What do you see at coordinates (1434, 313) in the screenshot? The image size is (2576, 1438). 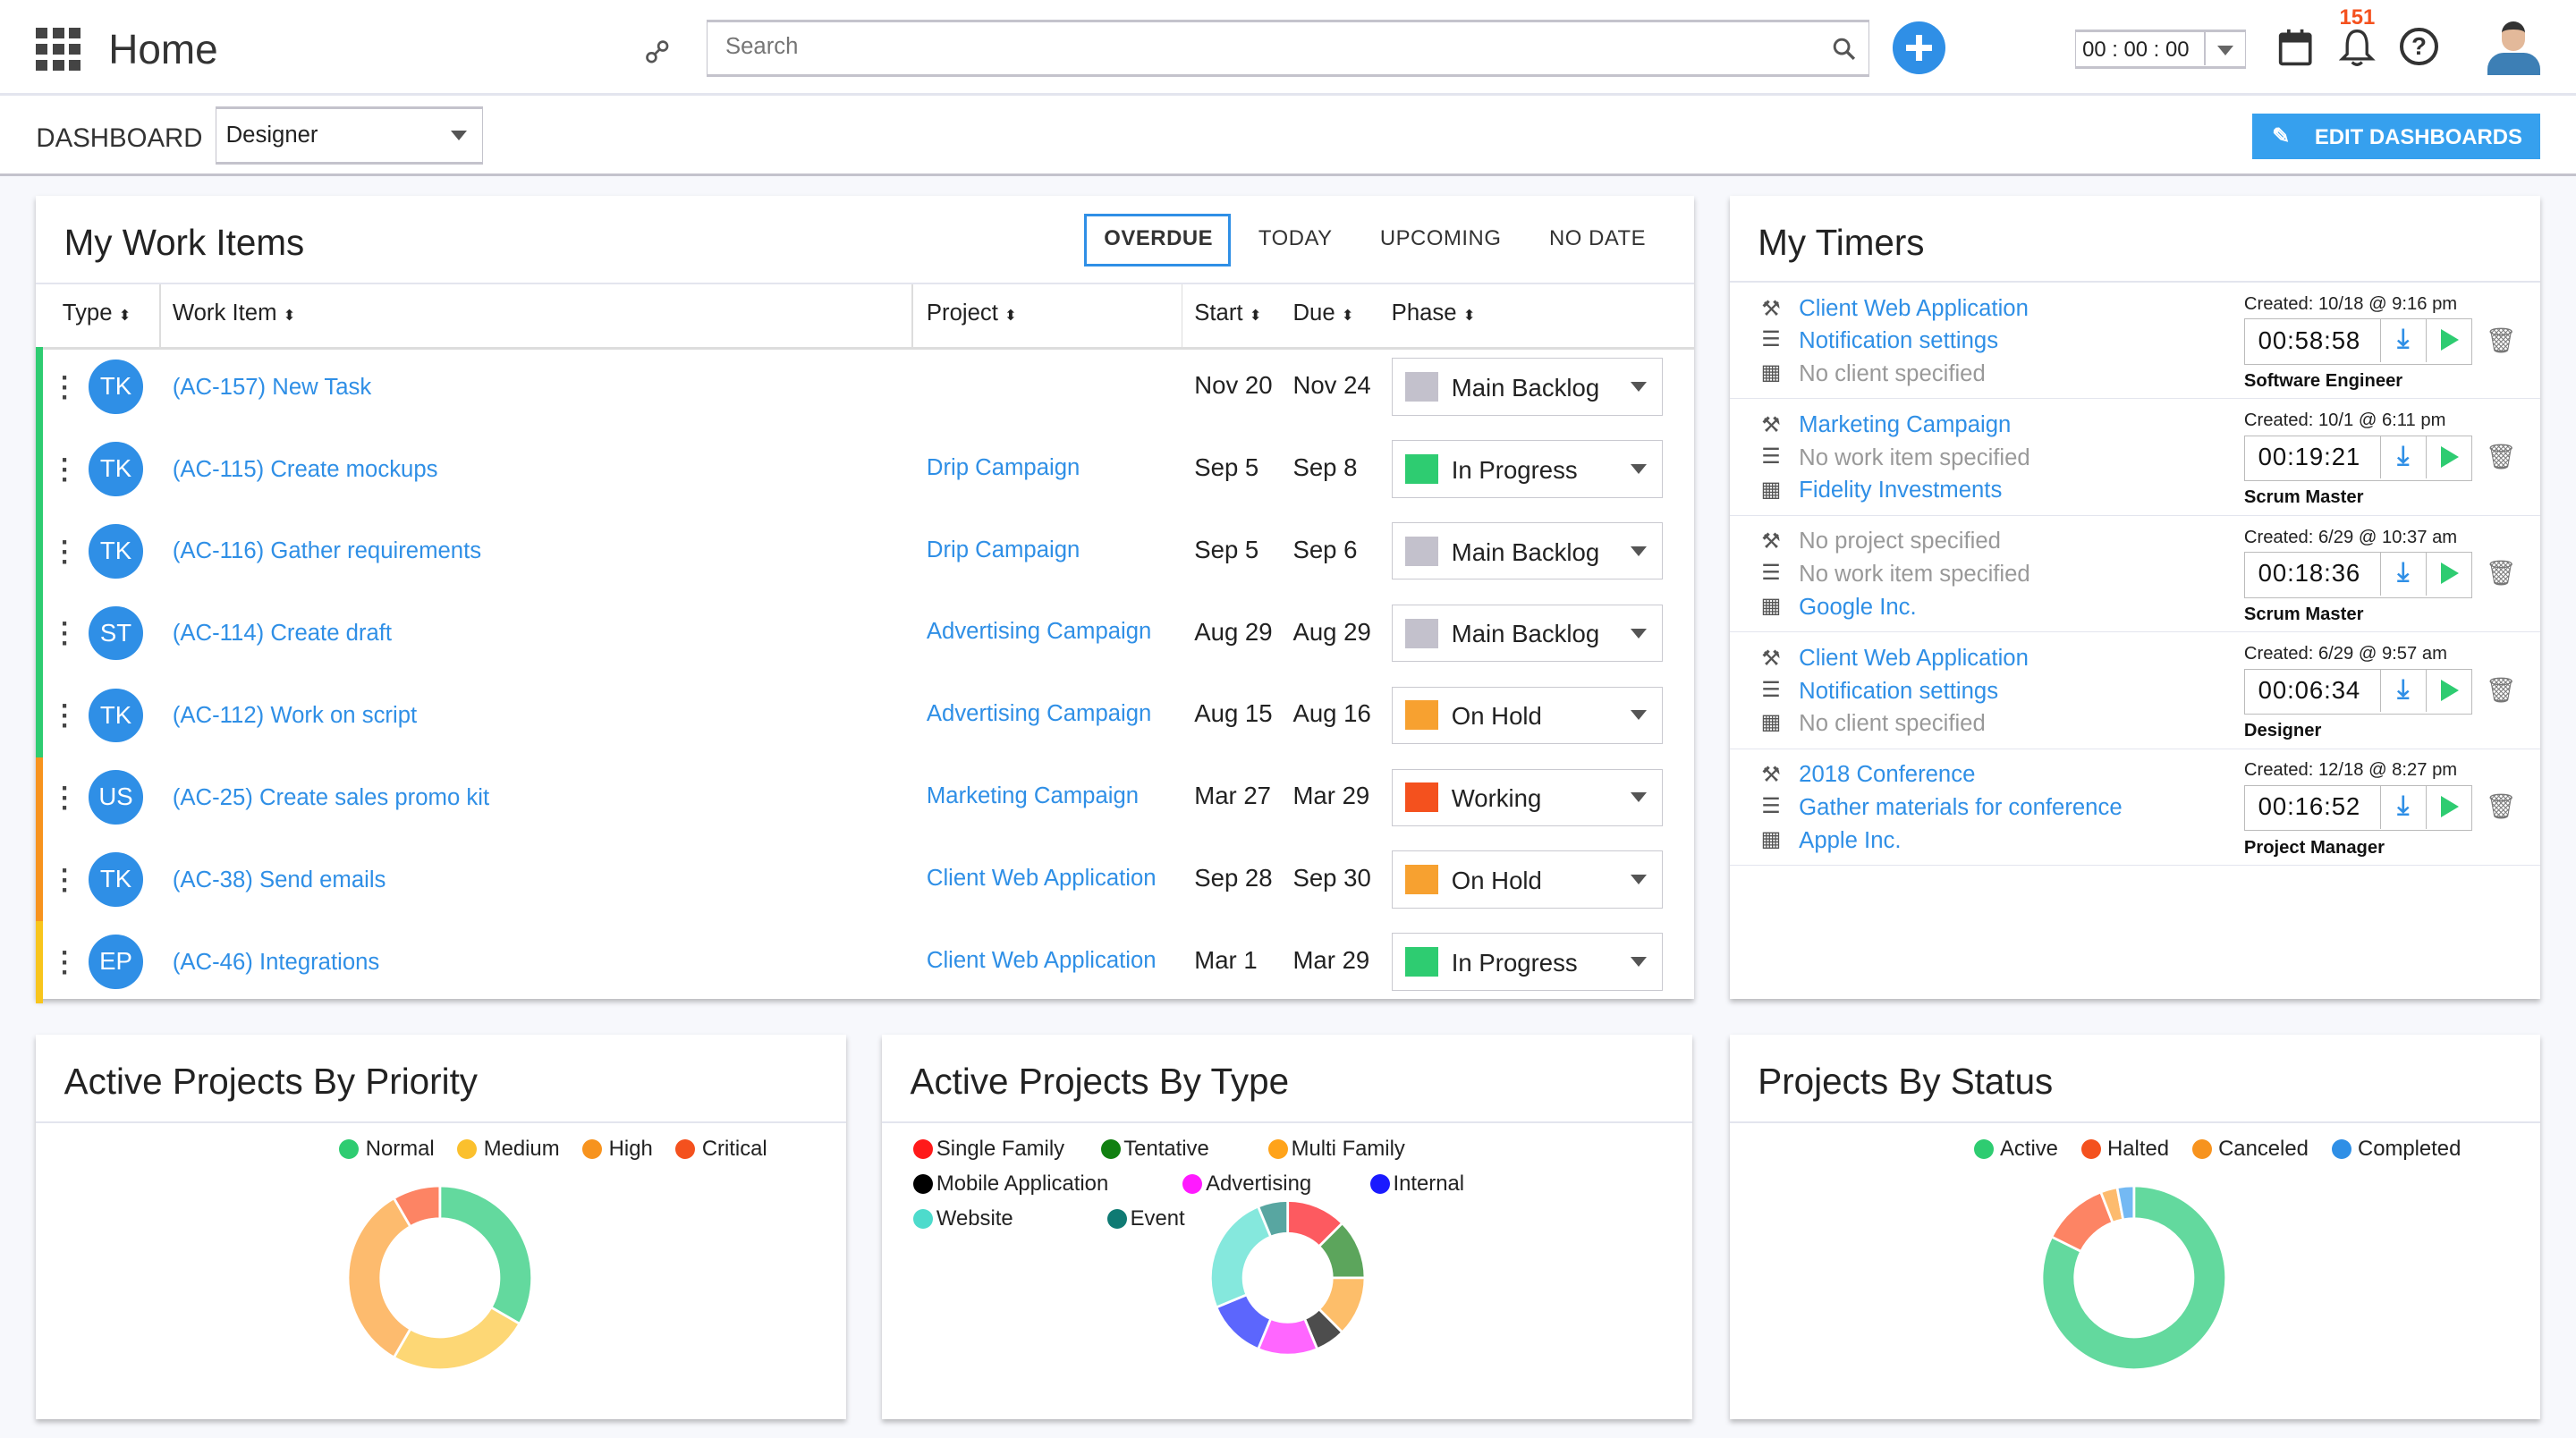 I see `column-header-phase: Phase ⬍` at bounding box center [1434, 313].